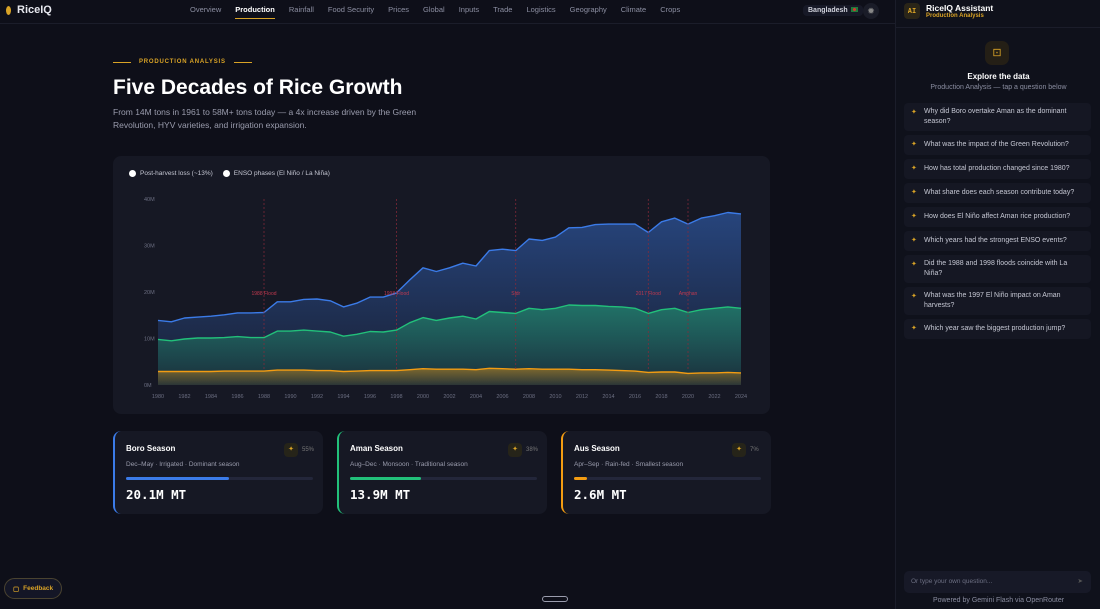 This screenshot has height=609, width=1100. What do you see at coordinates (469, 9) in the screenshot?
I see `tab-inputs: Inputs` at bounding box center [469, 9].